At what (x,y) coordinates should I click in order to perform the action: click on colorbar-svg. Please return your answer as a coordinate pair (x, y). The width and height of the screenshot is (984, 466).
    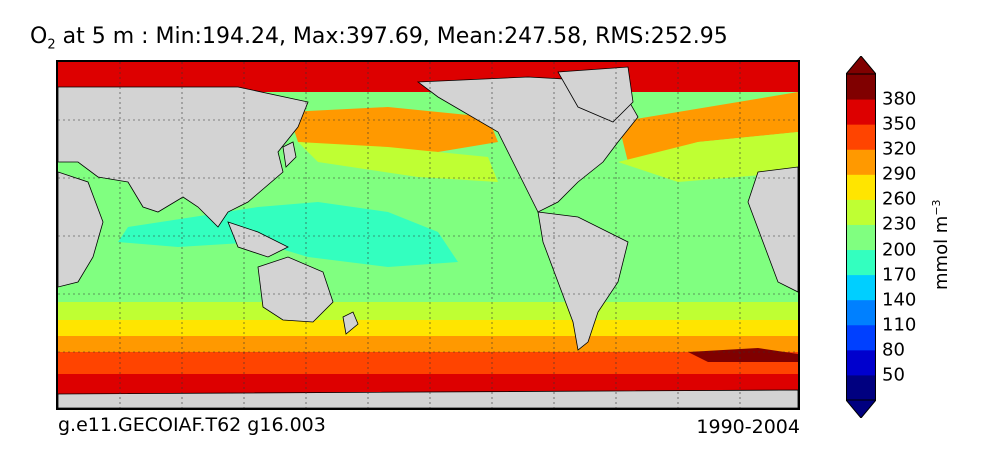
    Looking at the image, I should click on (861, 237).